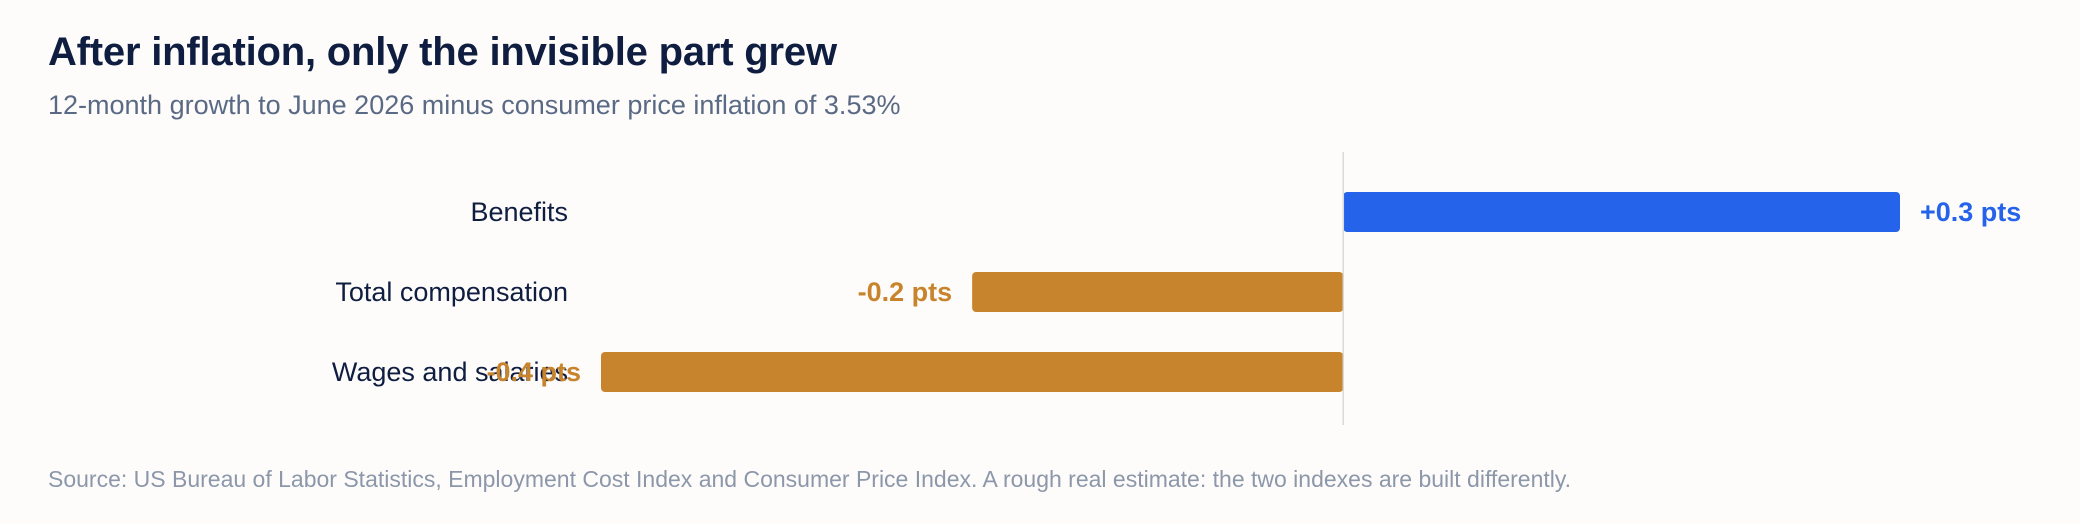 This screenshot has width=2080, height=524. I want to click on bar-benefits, so click(1621, 212).